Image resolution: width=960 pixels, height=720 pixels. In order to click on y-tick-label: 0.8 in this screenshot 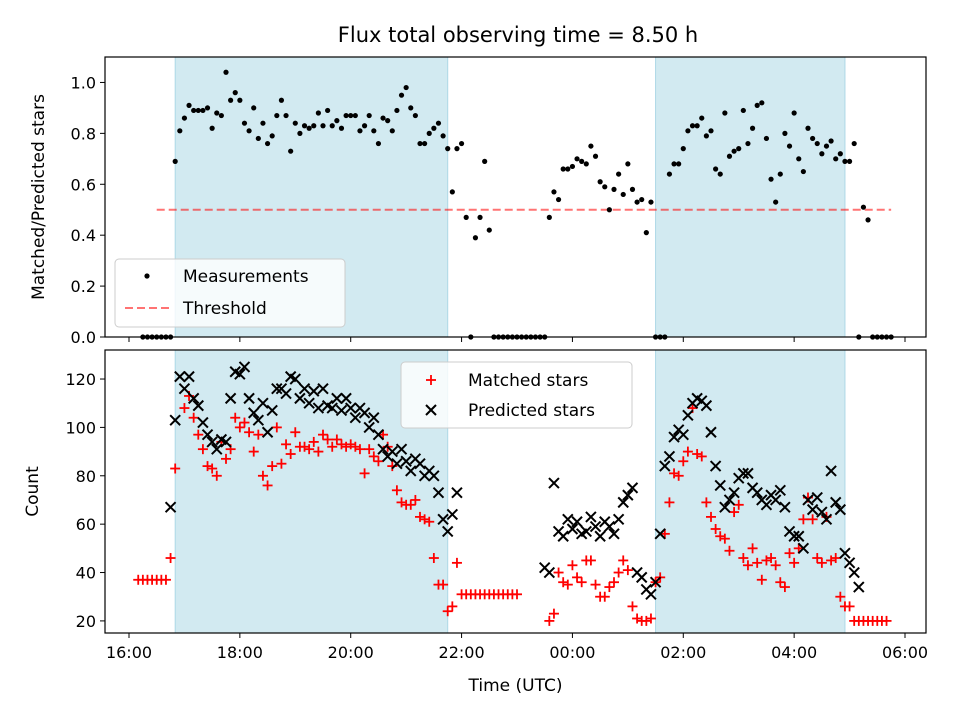, I will do `click(83, 133)`.